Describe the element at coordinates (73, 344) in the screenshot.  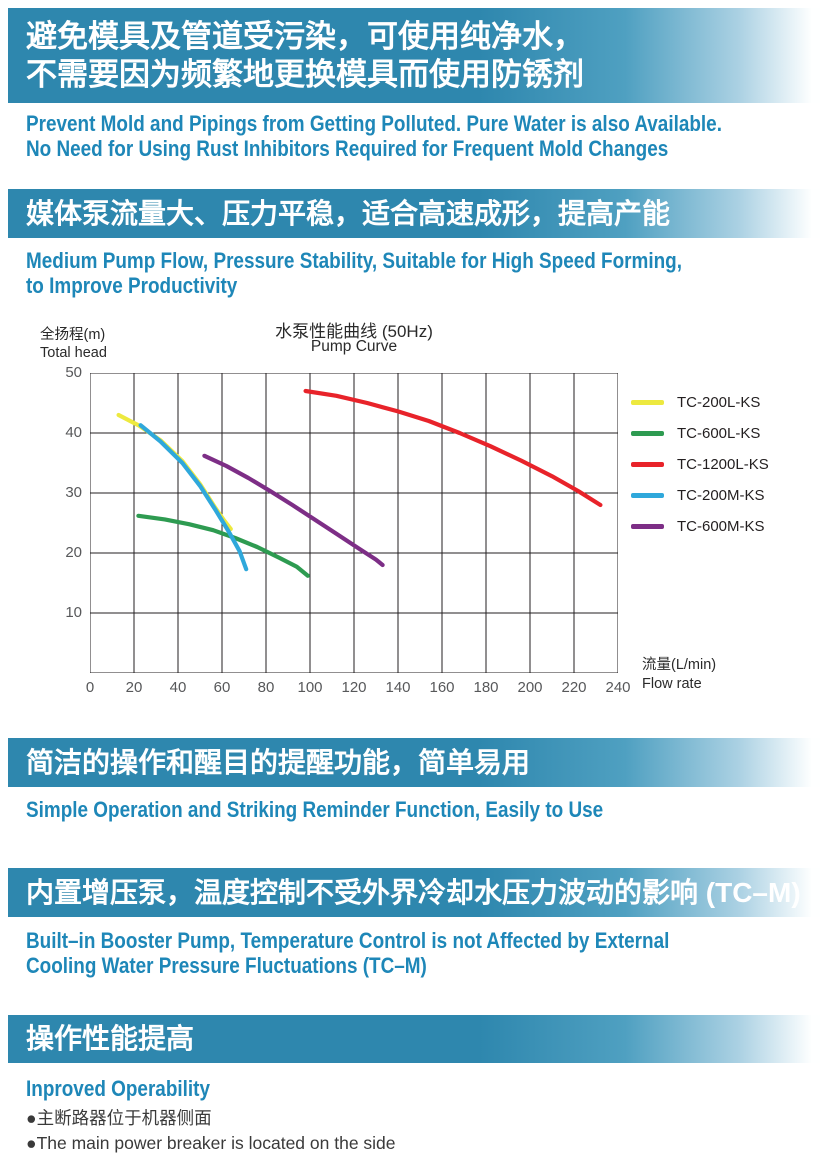
I see `y-axis-label: 全扬程(m) Total head` at that location.